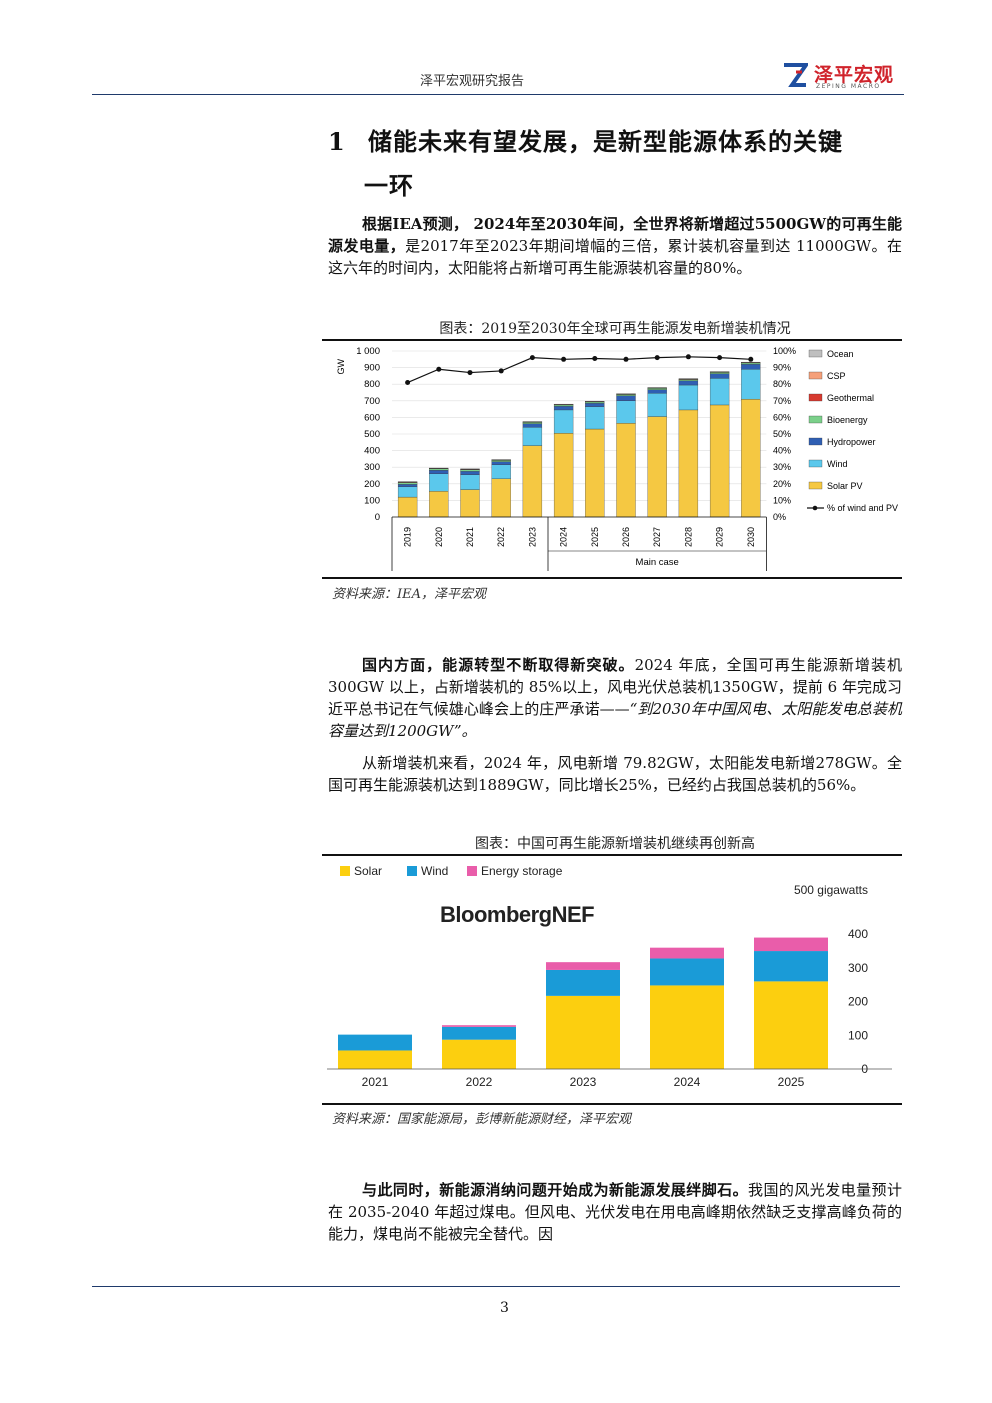 This screenshot has height=1403, width=992. I want to click on header-divider, so click(498, 94).